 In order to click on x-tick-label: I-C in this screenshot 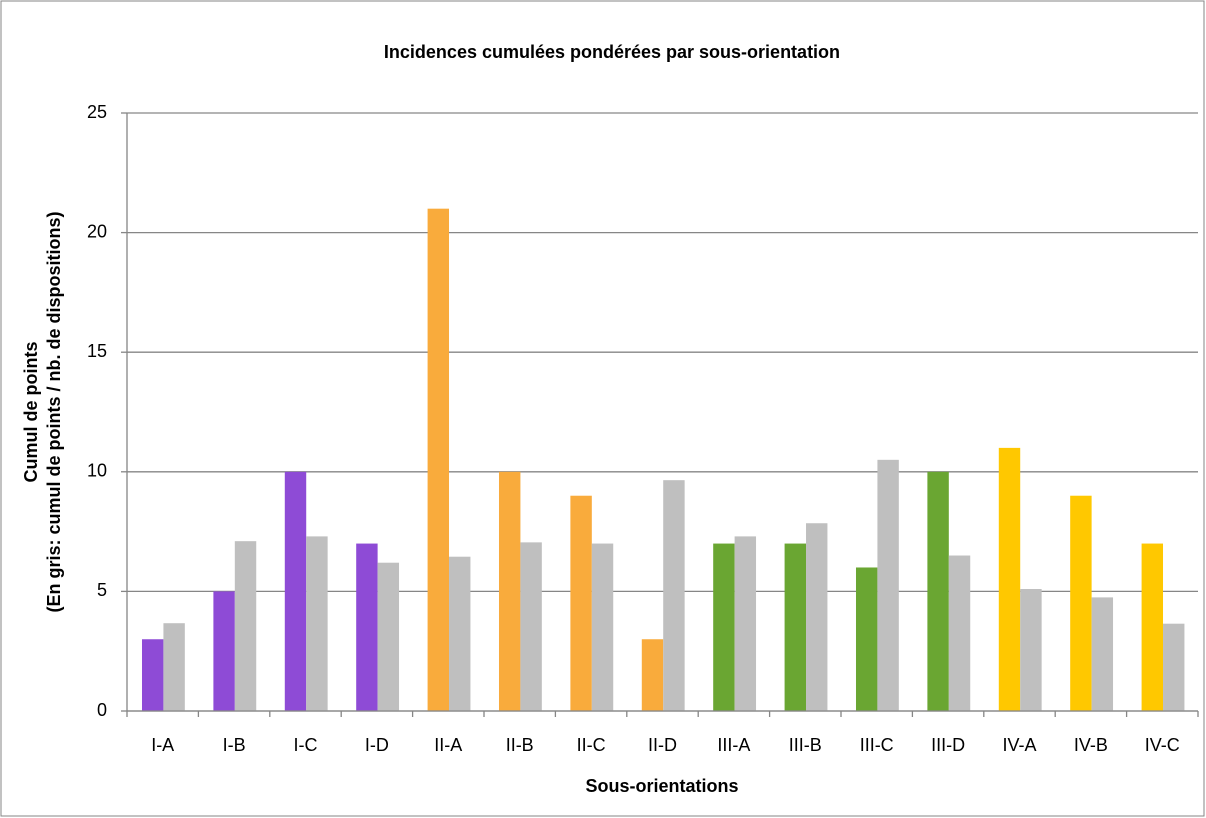, I will do `click(306, 745)`.